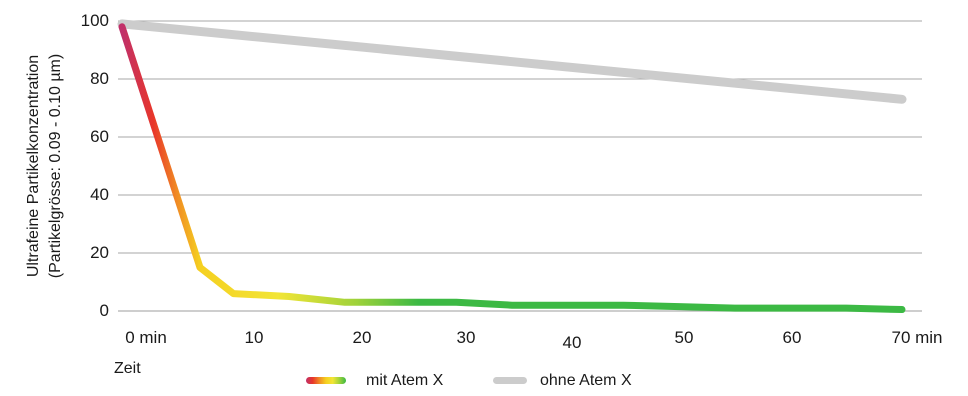 The image size is (968, 396). I want to click on legend-label-mit-atem-x: mit Atem X, so click(405, 380).